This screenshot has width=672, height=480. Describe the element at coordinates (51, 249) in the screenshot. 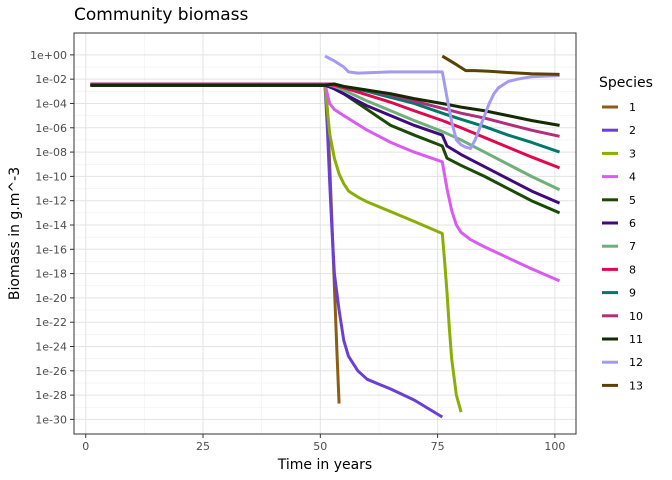

I see `y-tick-label: 1e-16` at that location.